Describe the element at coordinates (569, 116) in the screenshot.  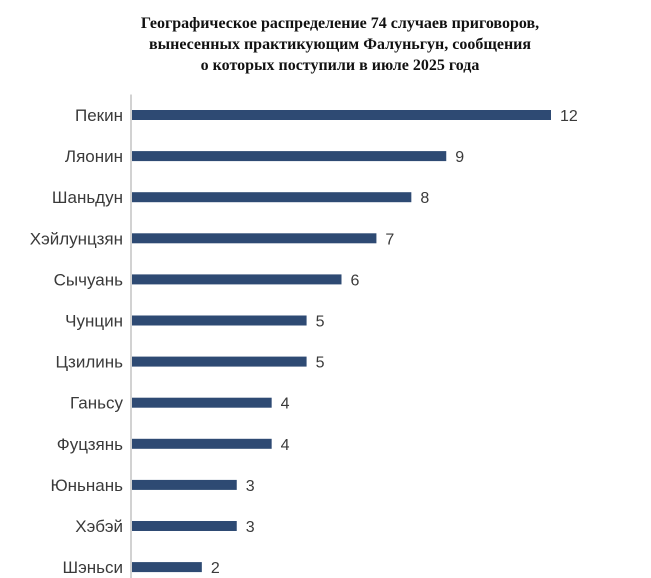
I see `value-label: 12` at that location.